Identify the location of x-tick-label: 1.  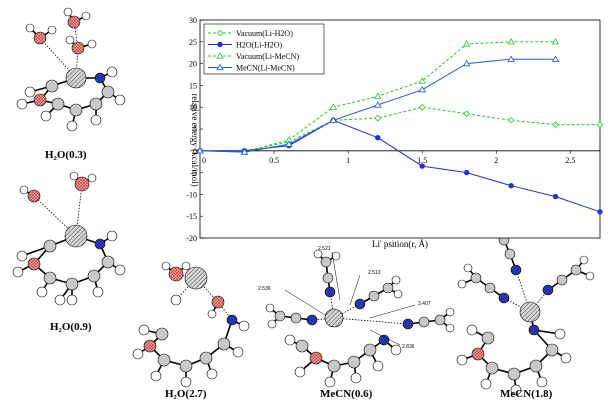
(348, 160).